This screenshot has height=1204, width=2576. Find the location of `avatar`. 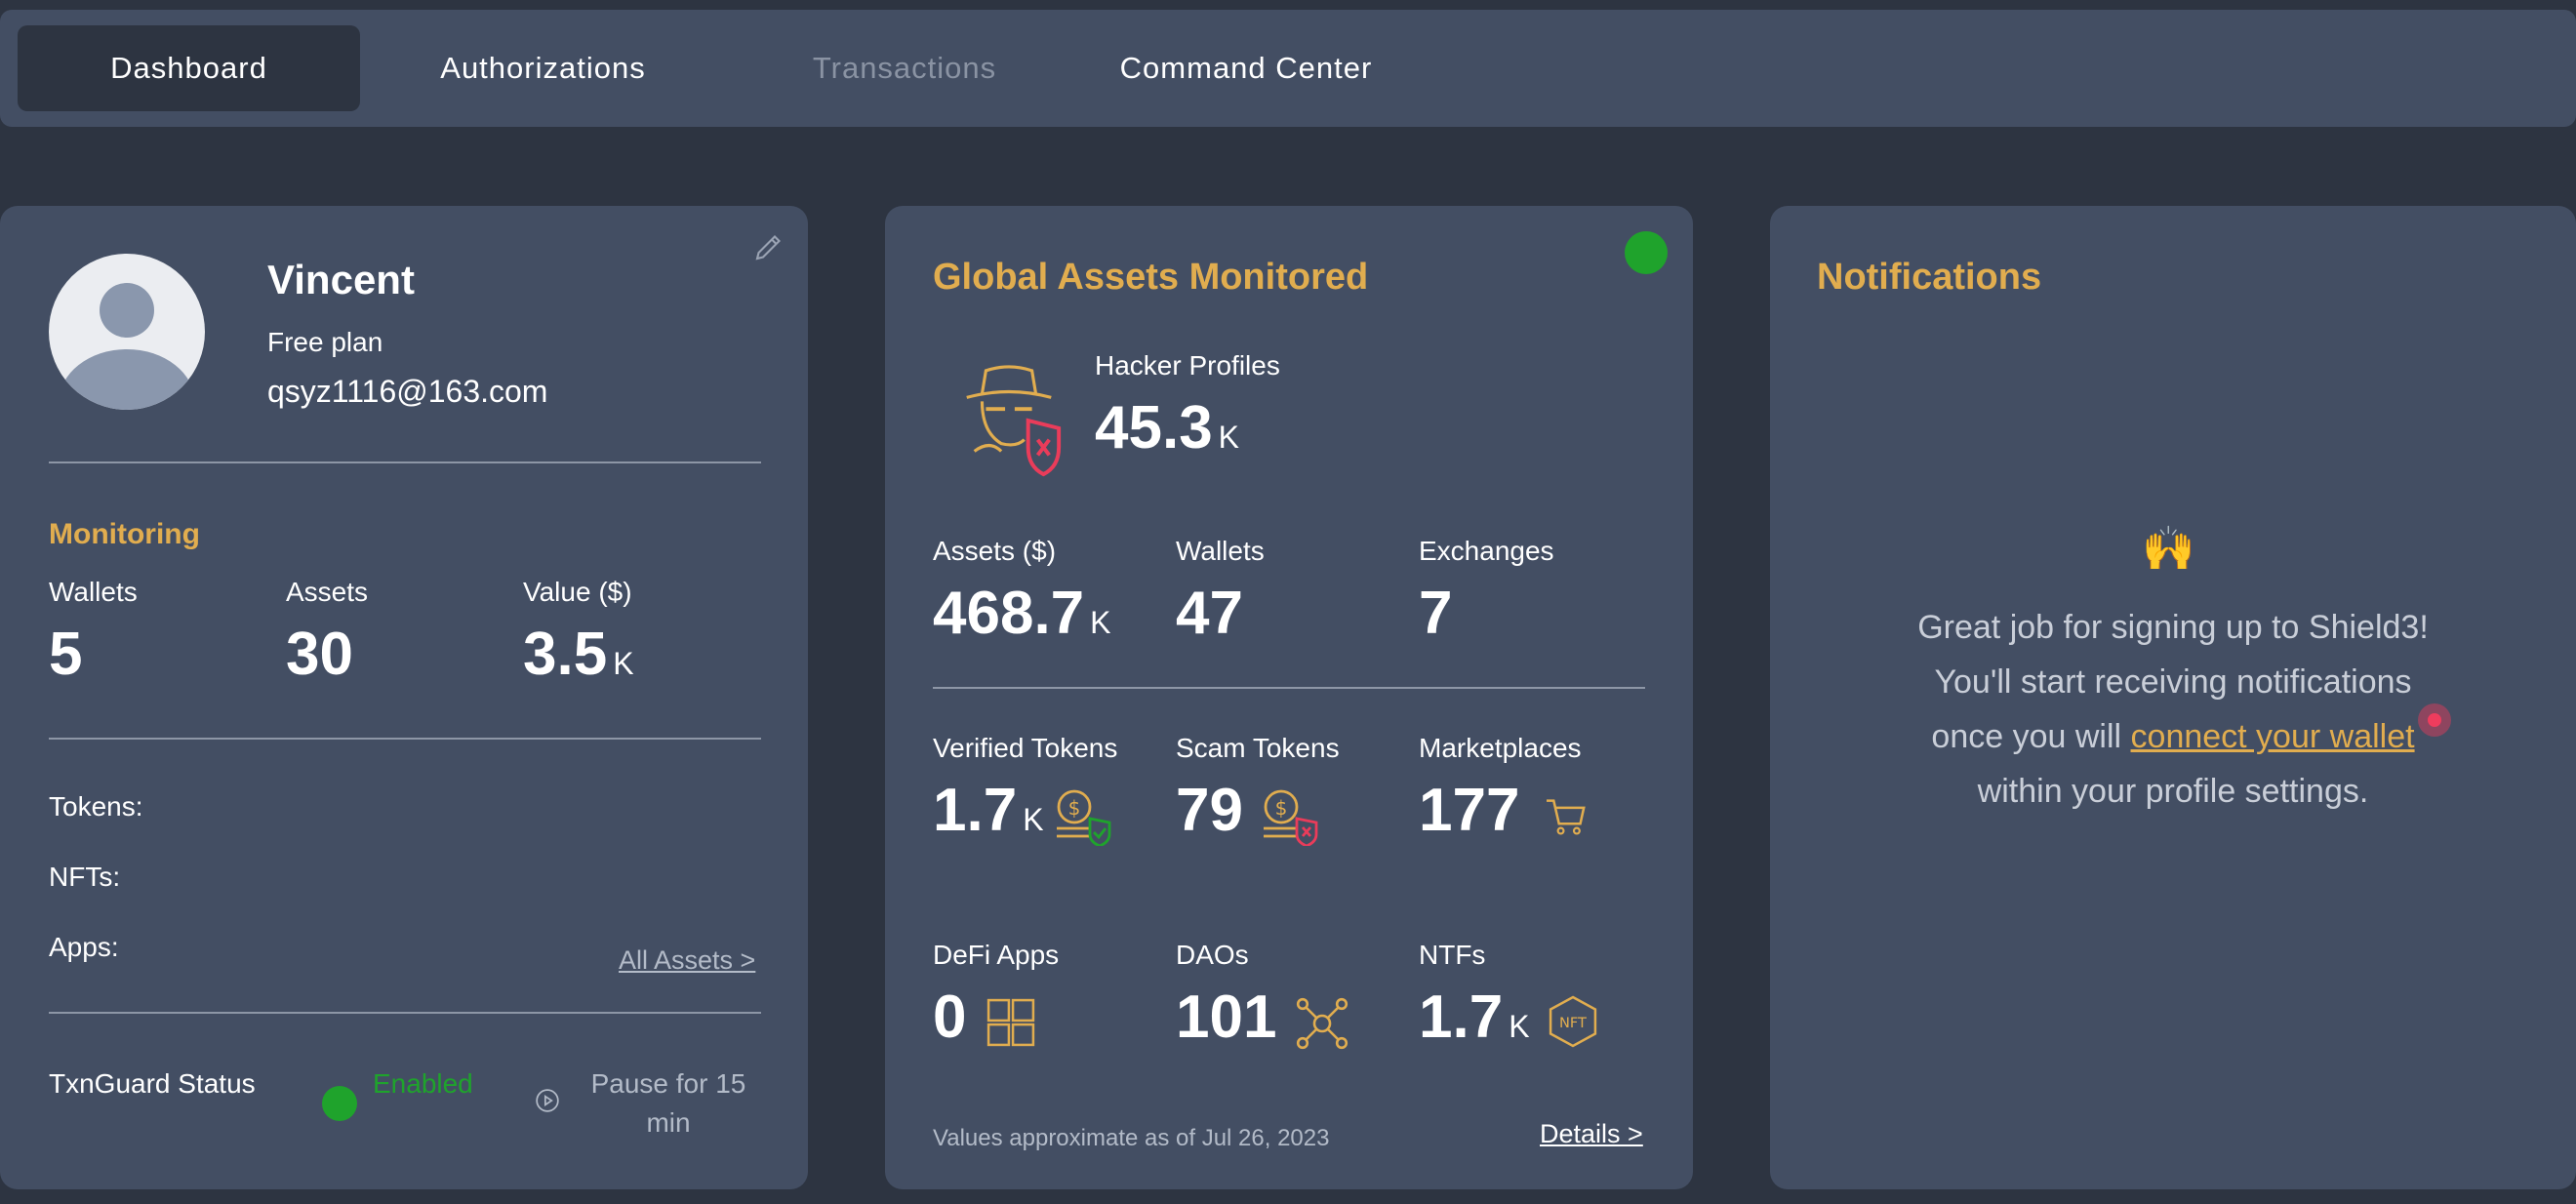

avatar is located at coordinates (127, 332).